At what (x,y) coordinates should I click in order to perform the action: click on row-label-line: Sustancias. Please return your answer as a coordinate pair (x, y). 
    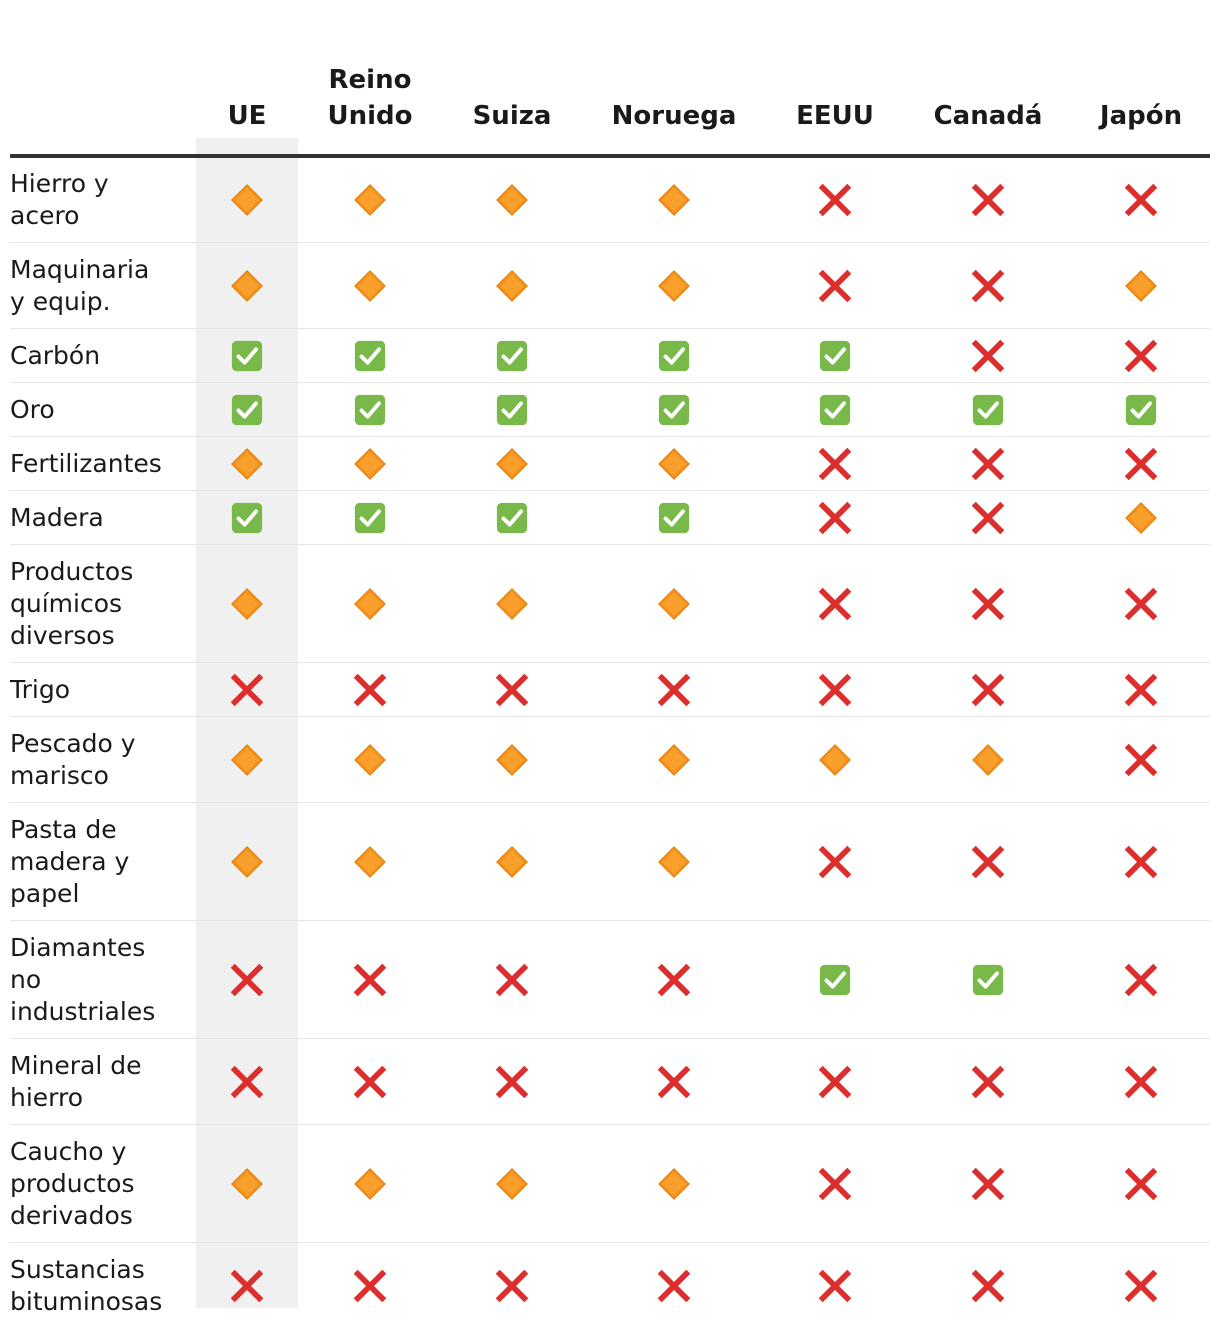
    Looking at the image, I should click on (77, 1269).